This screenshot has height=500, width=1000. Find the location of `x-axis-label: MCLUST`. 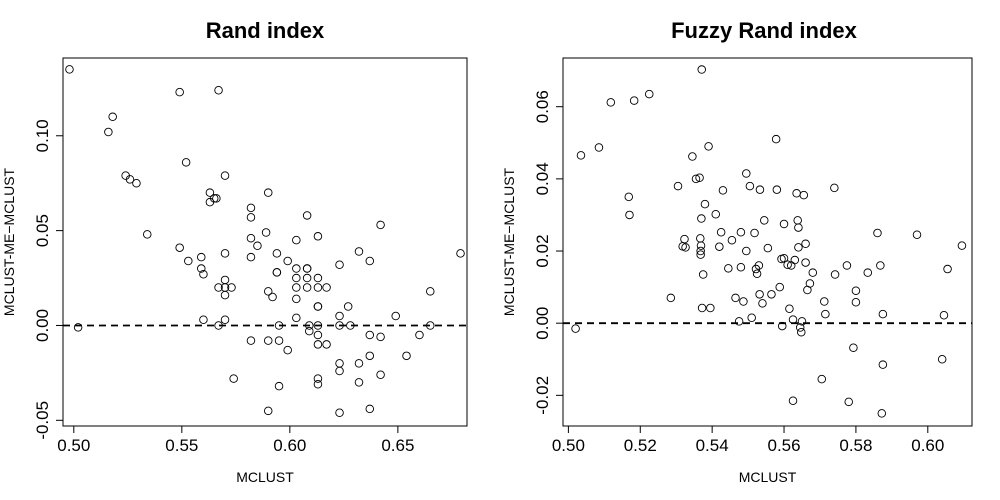

x-axis-label: MCLUST is located at coordinates (768, 477).